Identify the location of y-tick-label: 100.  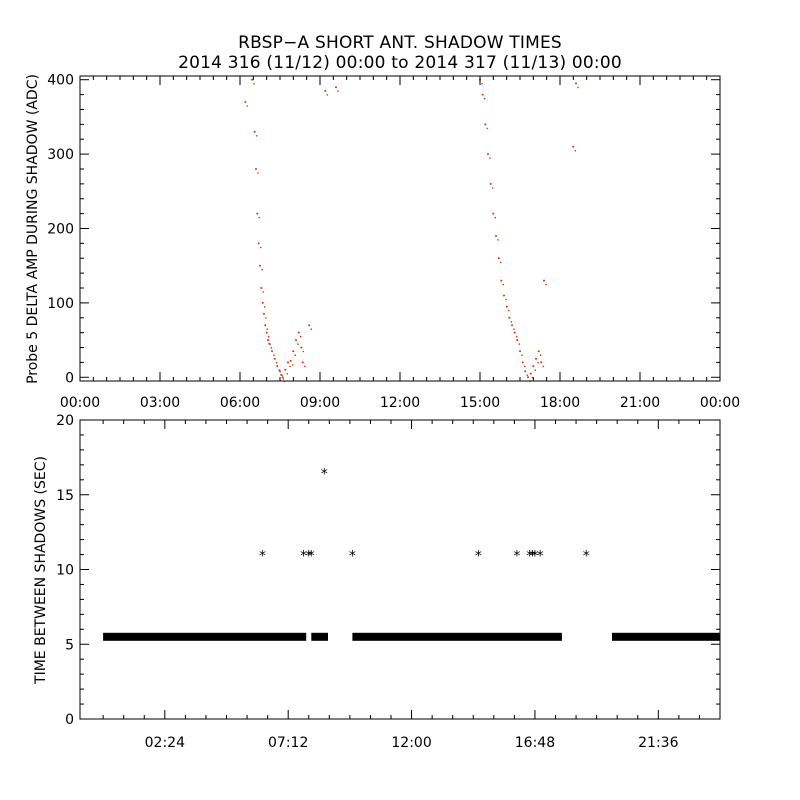
(60, 304).